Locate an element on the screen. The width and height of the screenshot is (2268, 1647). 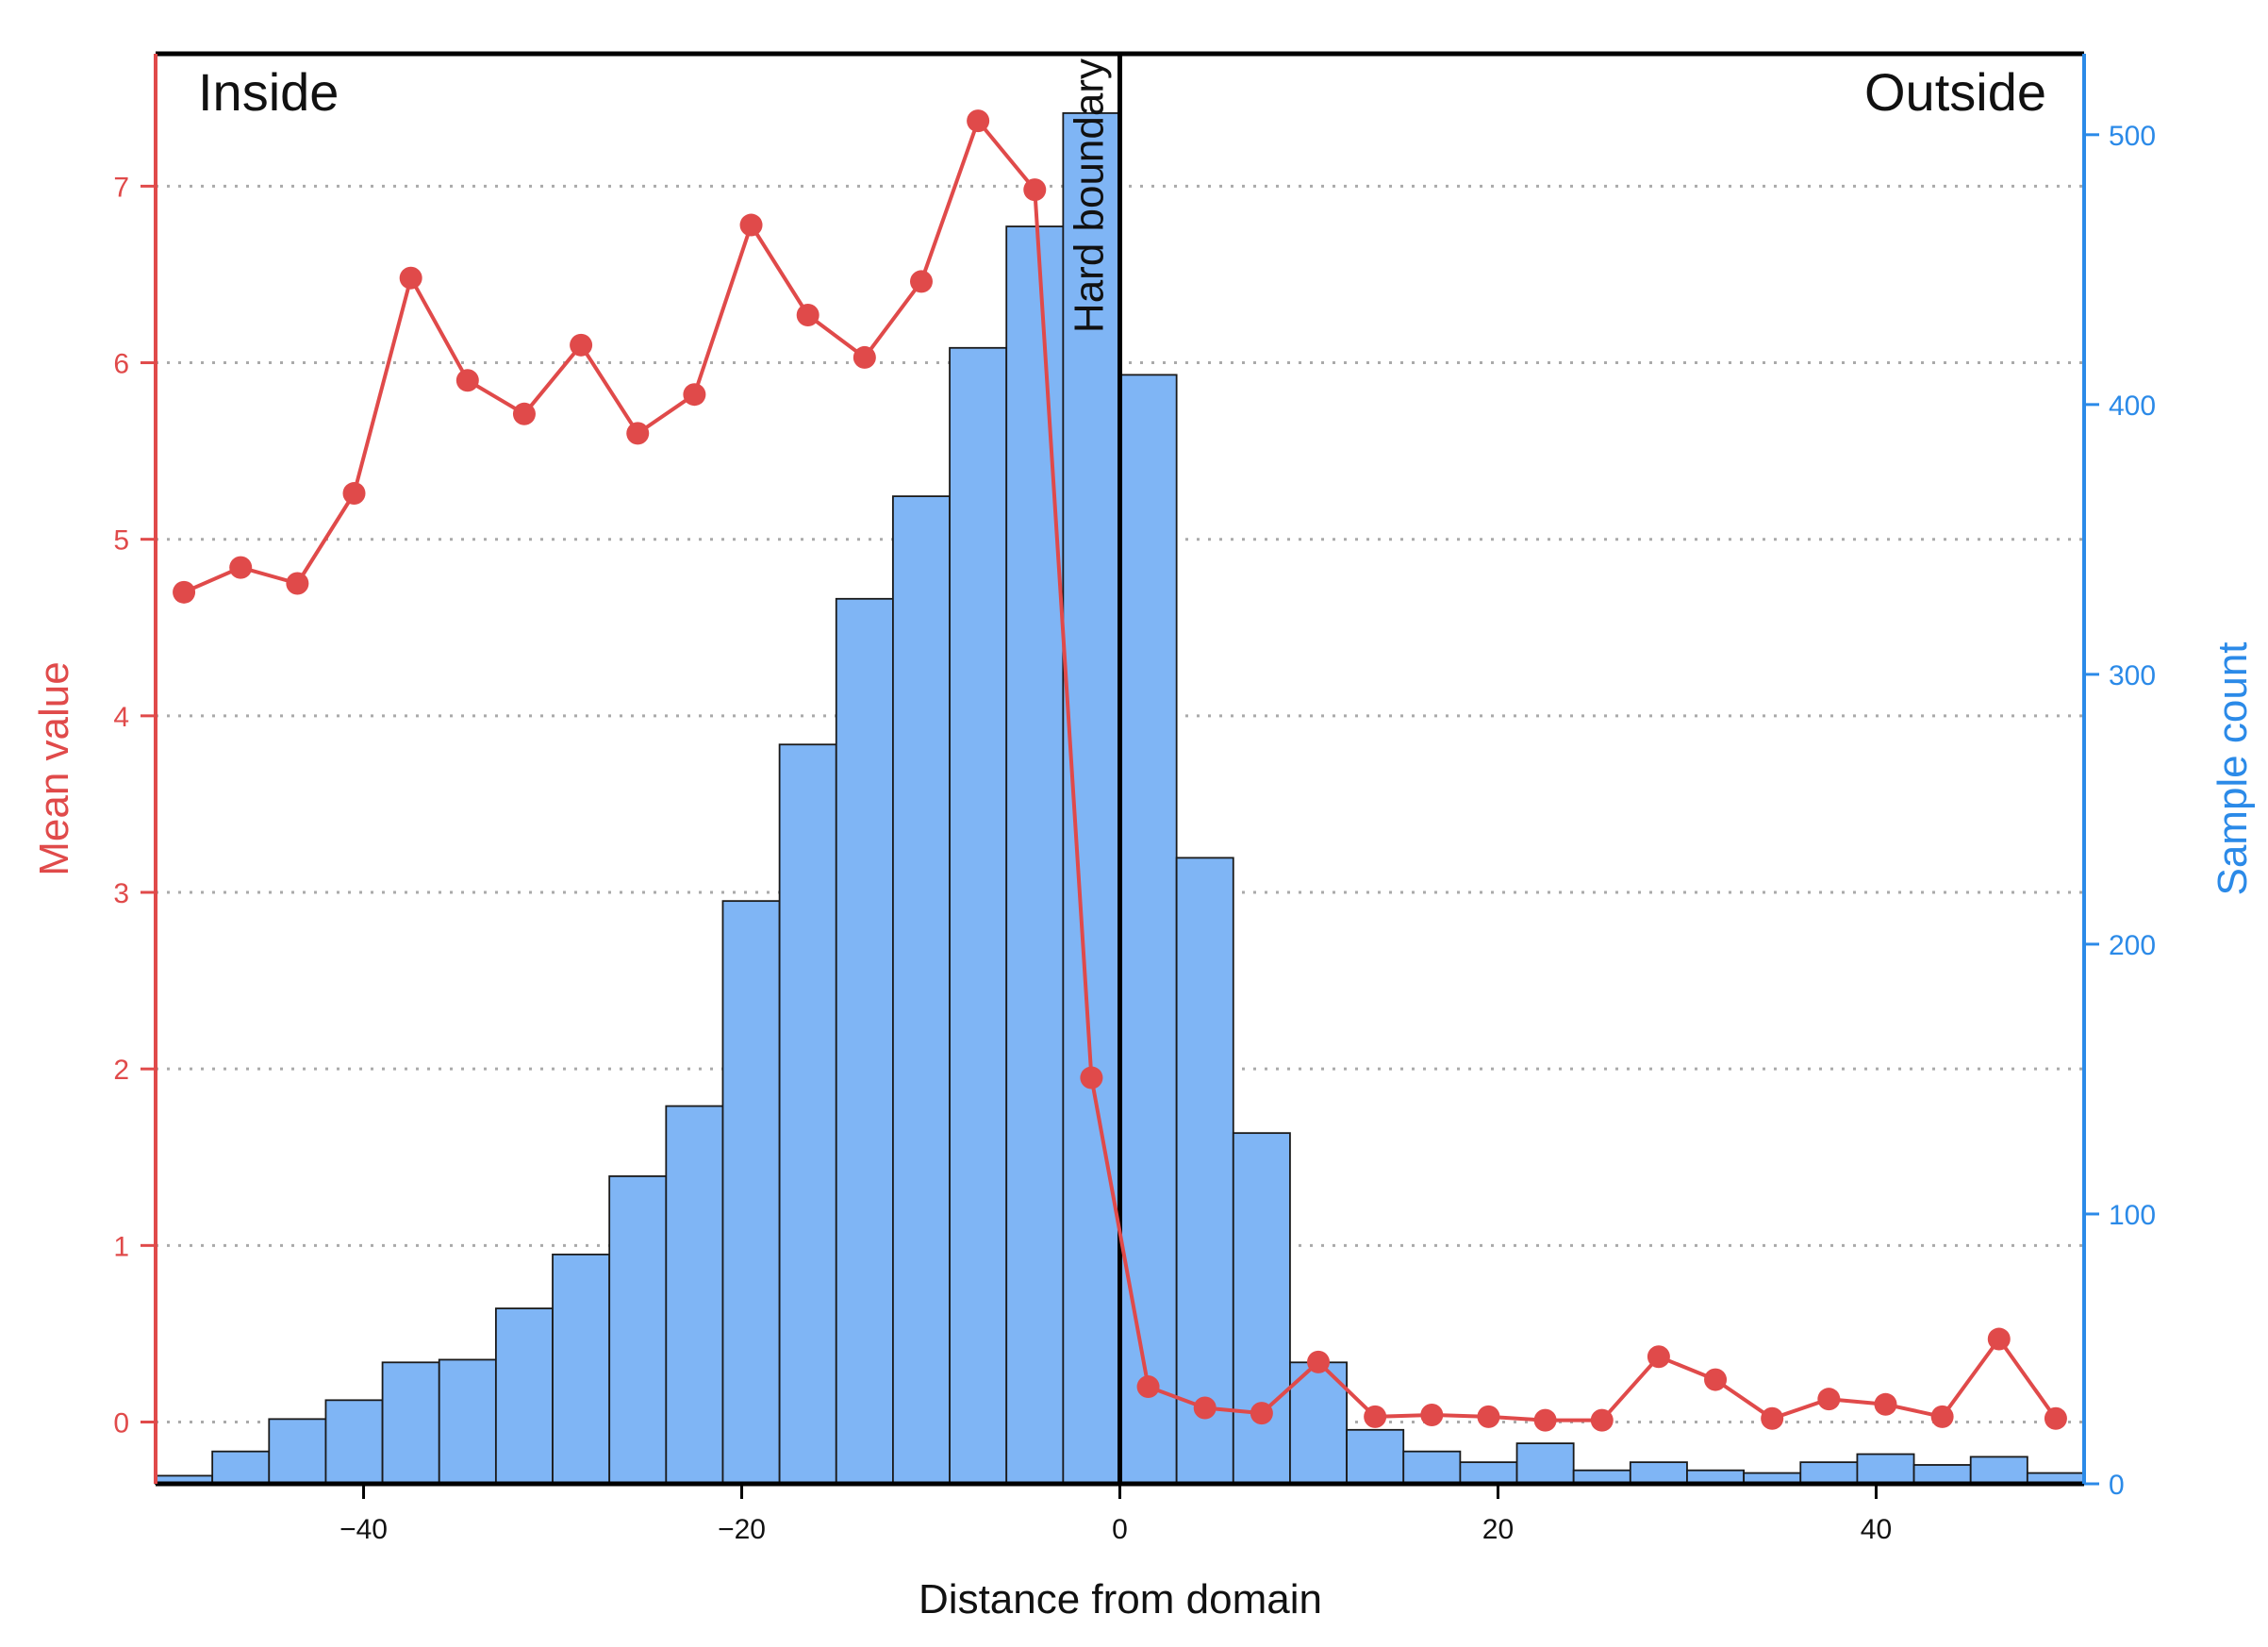
left-tick-label: 2 is located at coordinates (121, 1070).